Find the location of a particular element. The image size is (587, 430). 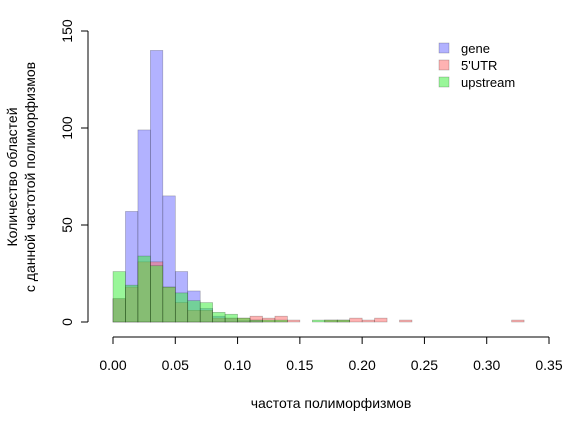

legend-item: 5'UTR is located at coordinates (467, 65).